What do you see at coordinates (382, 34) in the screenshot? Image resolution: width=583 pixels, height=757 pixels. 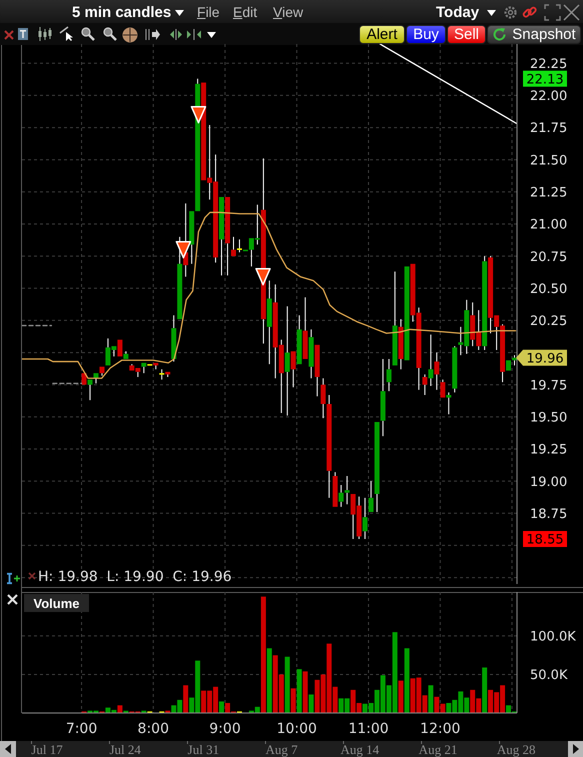 I see `button: Alert` at bounding box center [382, 34].